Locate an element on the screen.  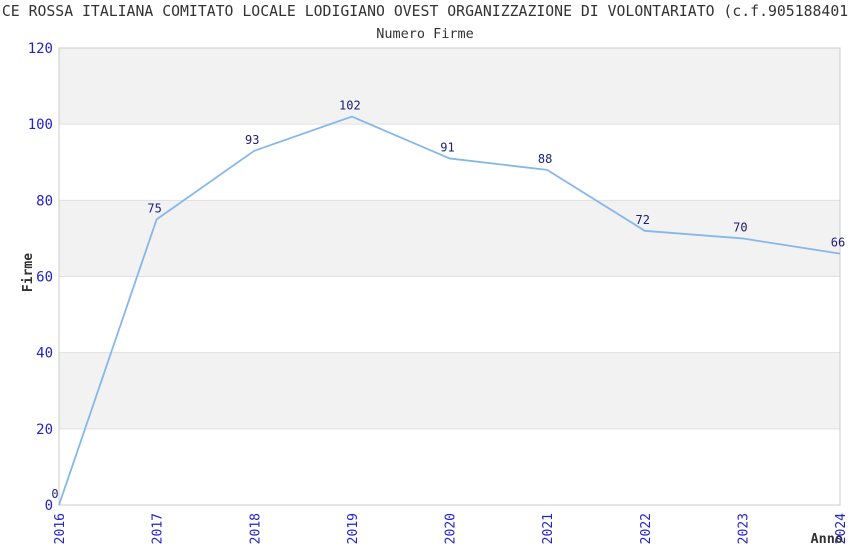
y-tick-label: 100 is located at coordinates (40, 125).